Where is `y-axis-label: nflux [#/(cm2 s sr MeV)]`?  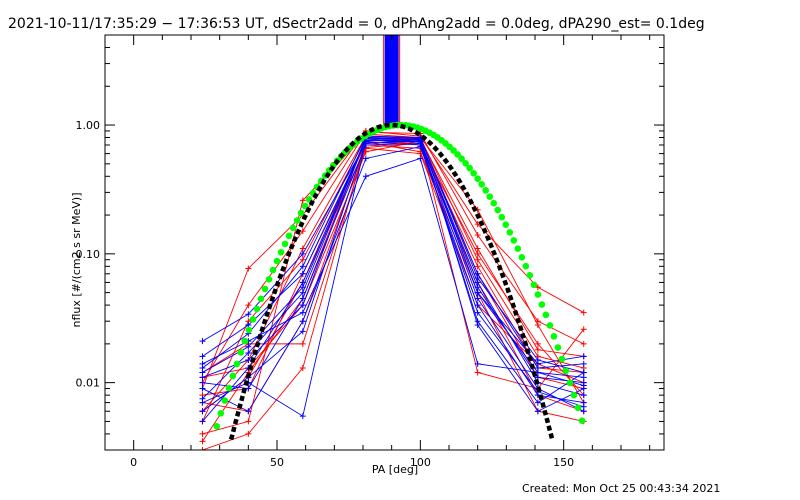 y-axis-label: nflux [#/(cm2 s sr MeV)] is located at coordinates (76, 260).